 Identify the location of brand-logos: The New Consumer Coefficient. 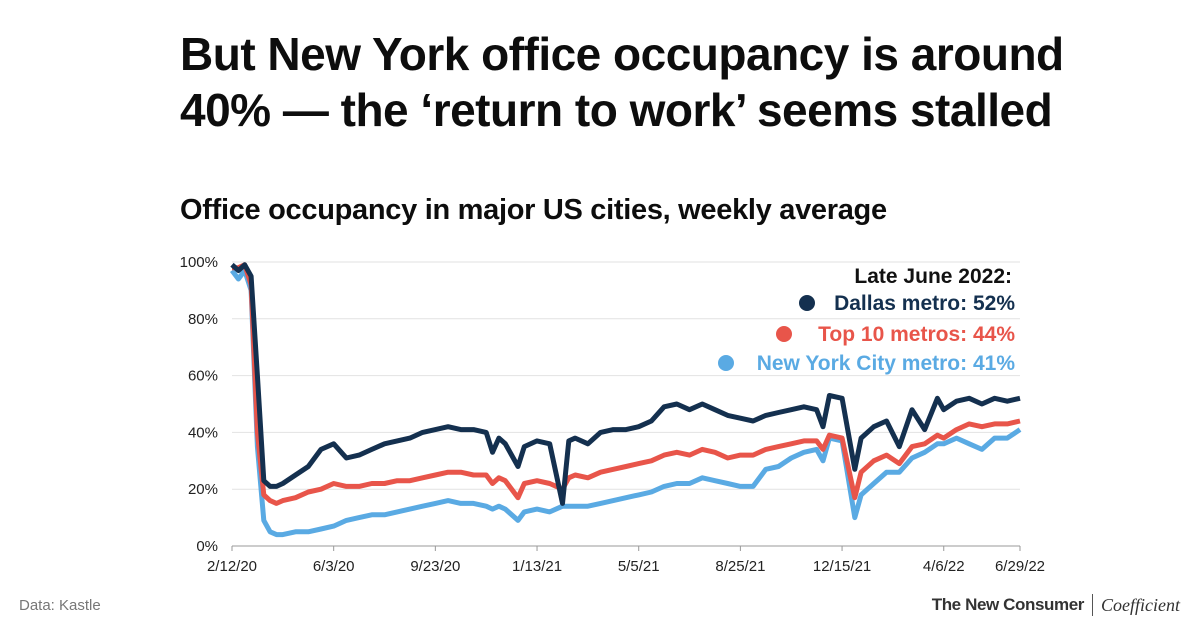
(1056, 605).